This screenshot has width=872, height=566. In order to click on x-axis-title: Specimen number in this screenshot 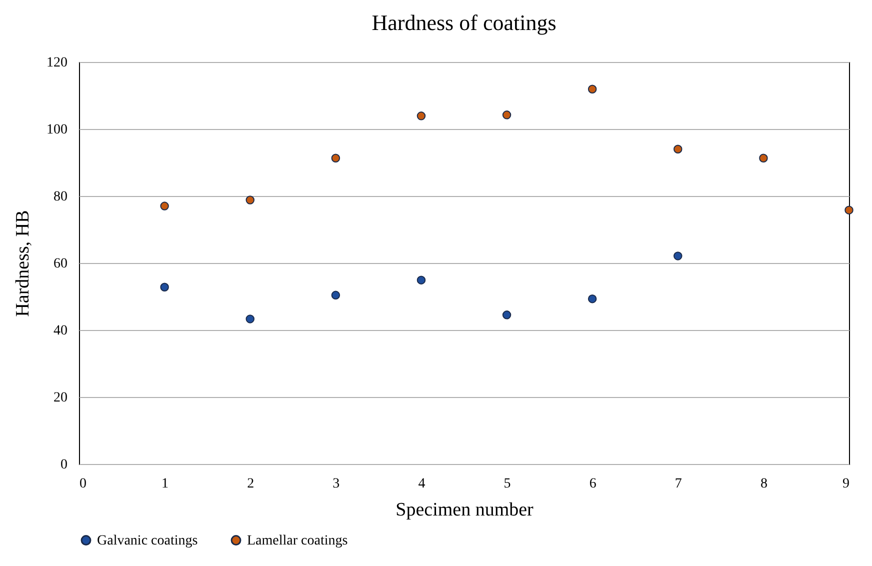, I will do `click(465, 510)`.